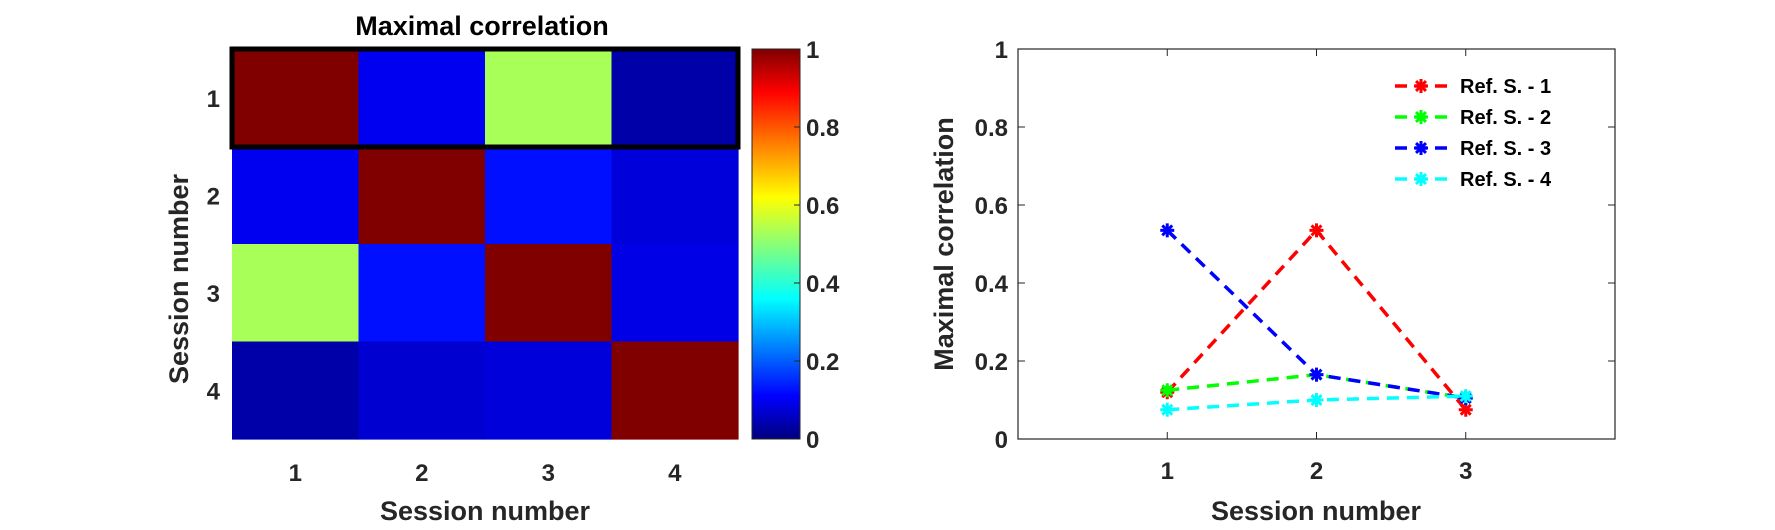 Image resolution: width=1775 pixels, height=530 pixels. Describe the element at coordinates (485, 511) in the screenshot. I see `heatmap-x-label: Session number` at that location.